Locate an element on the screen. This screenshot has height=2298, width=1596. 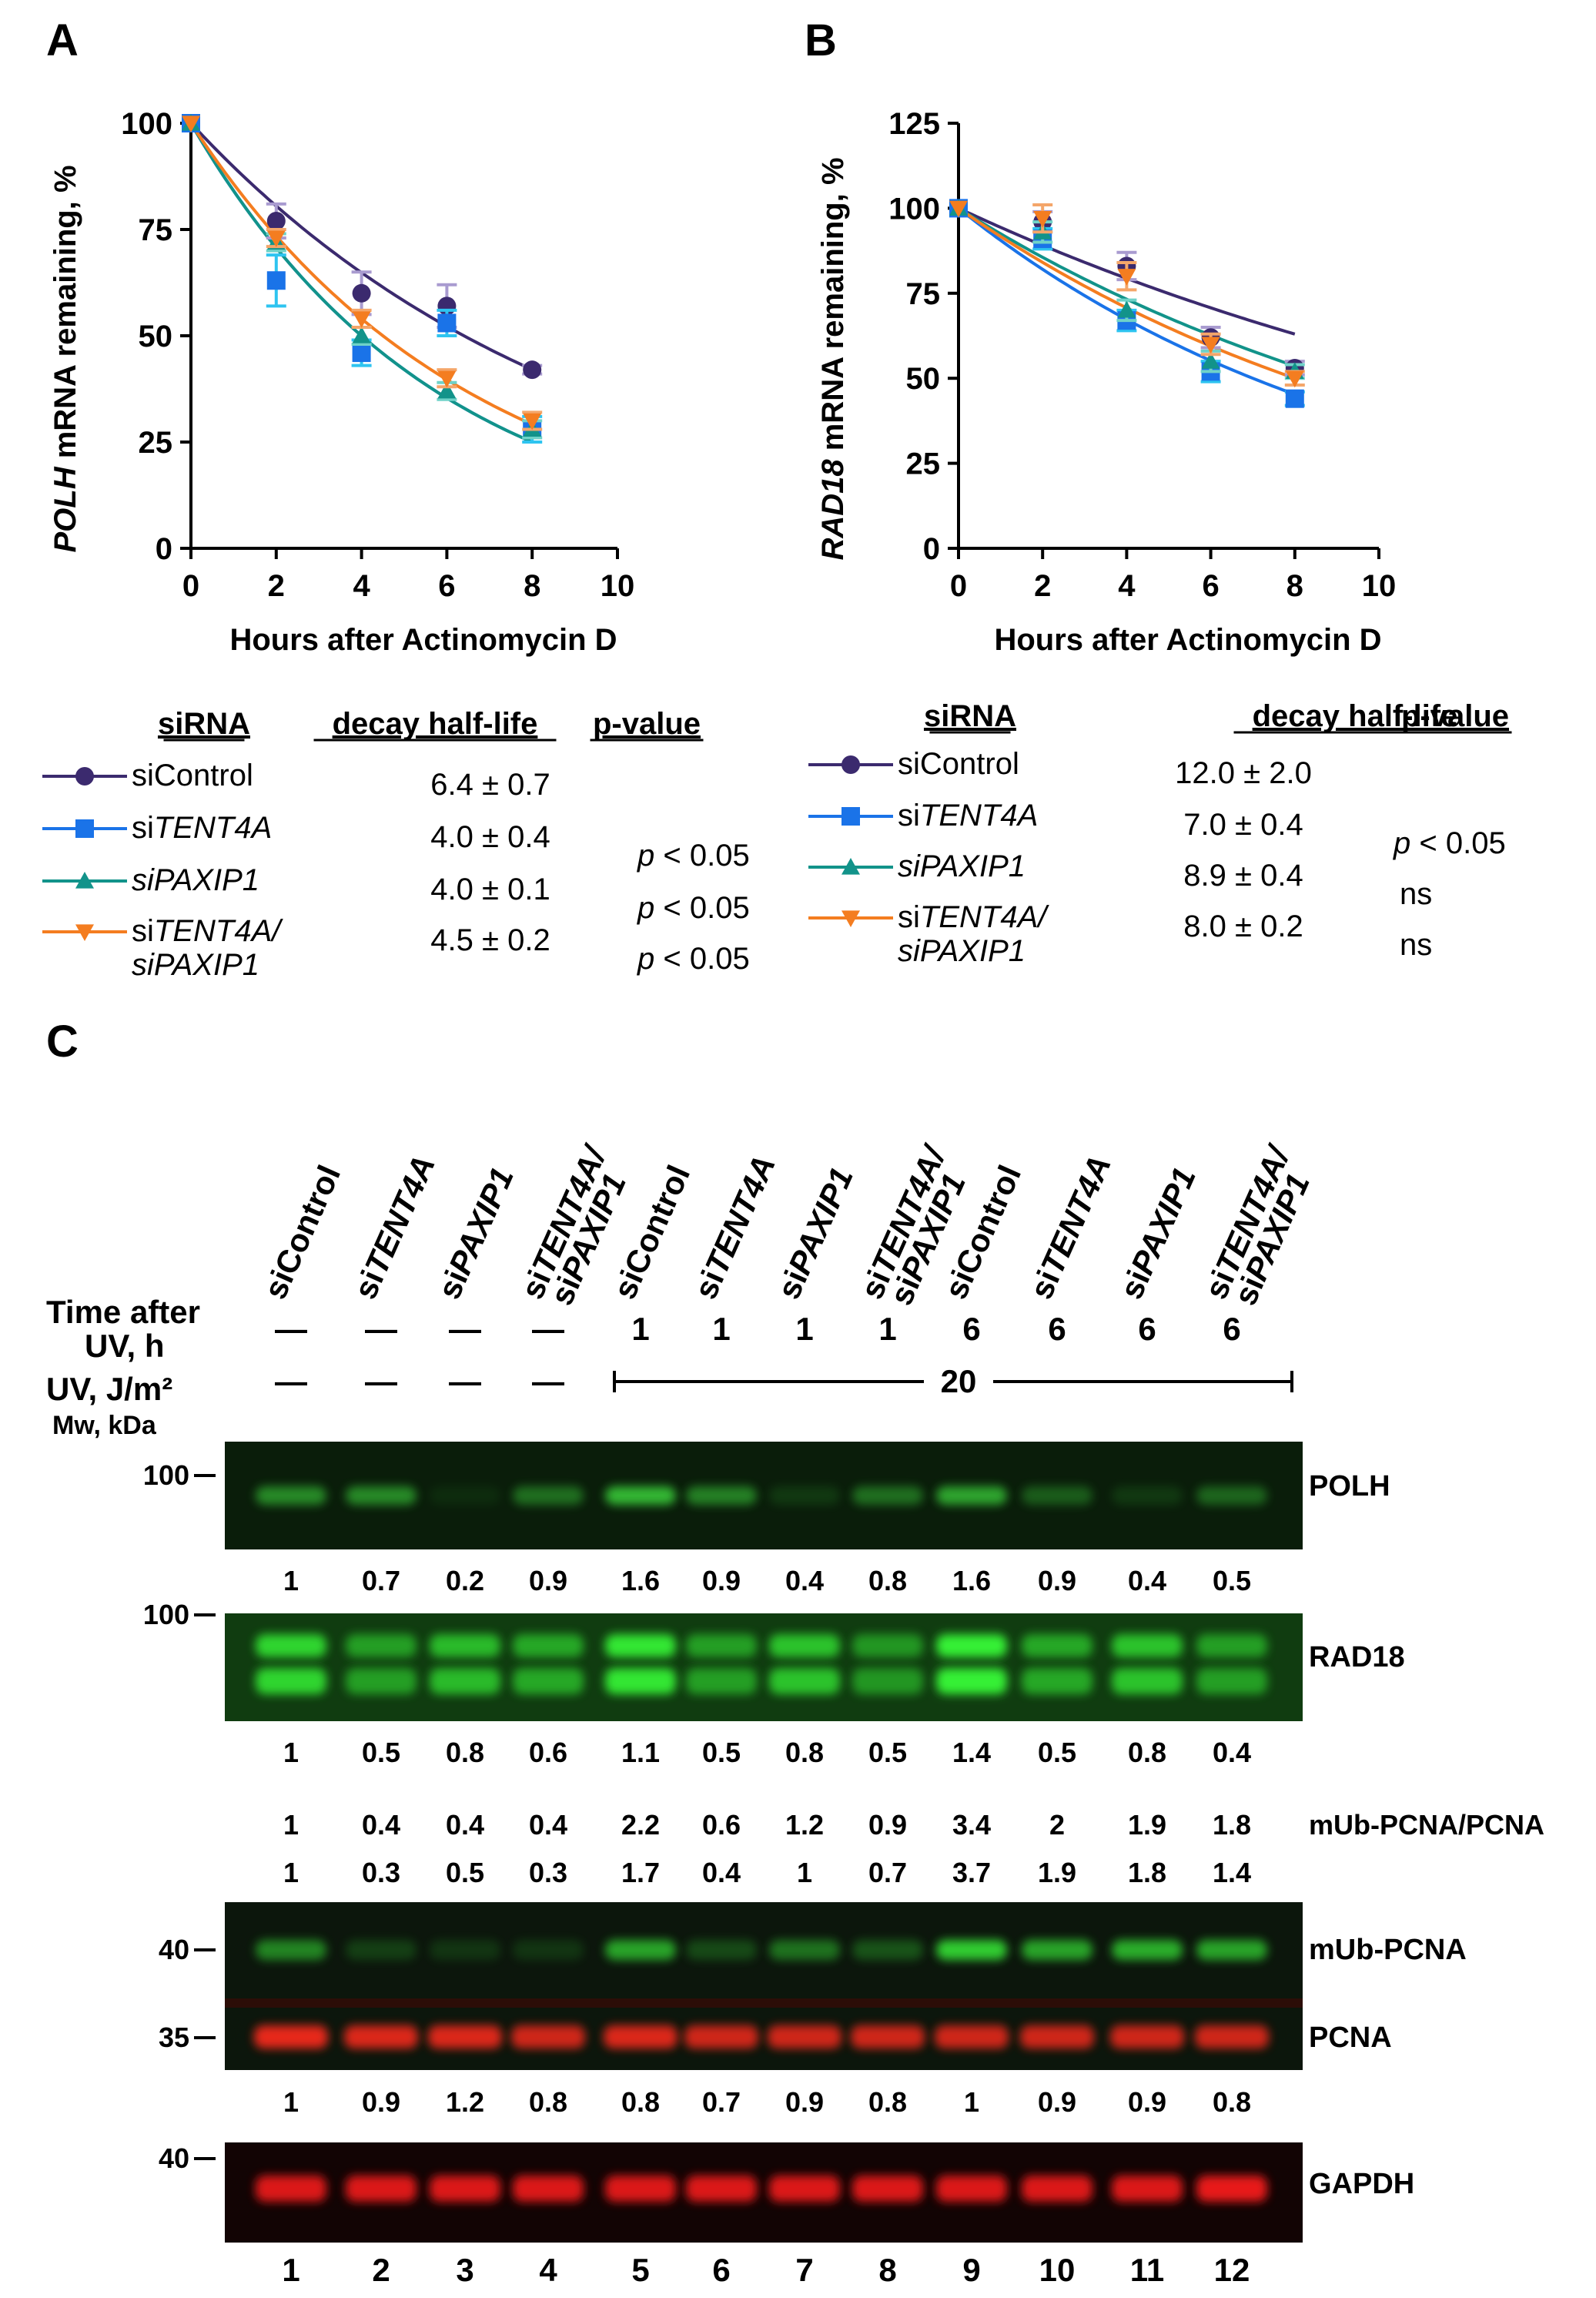
lane-label-gene: PAXIP1 is located at coordinates (1163, 1221).